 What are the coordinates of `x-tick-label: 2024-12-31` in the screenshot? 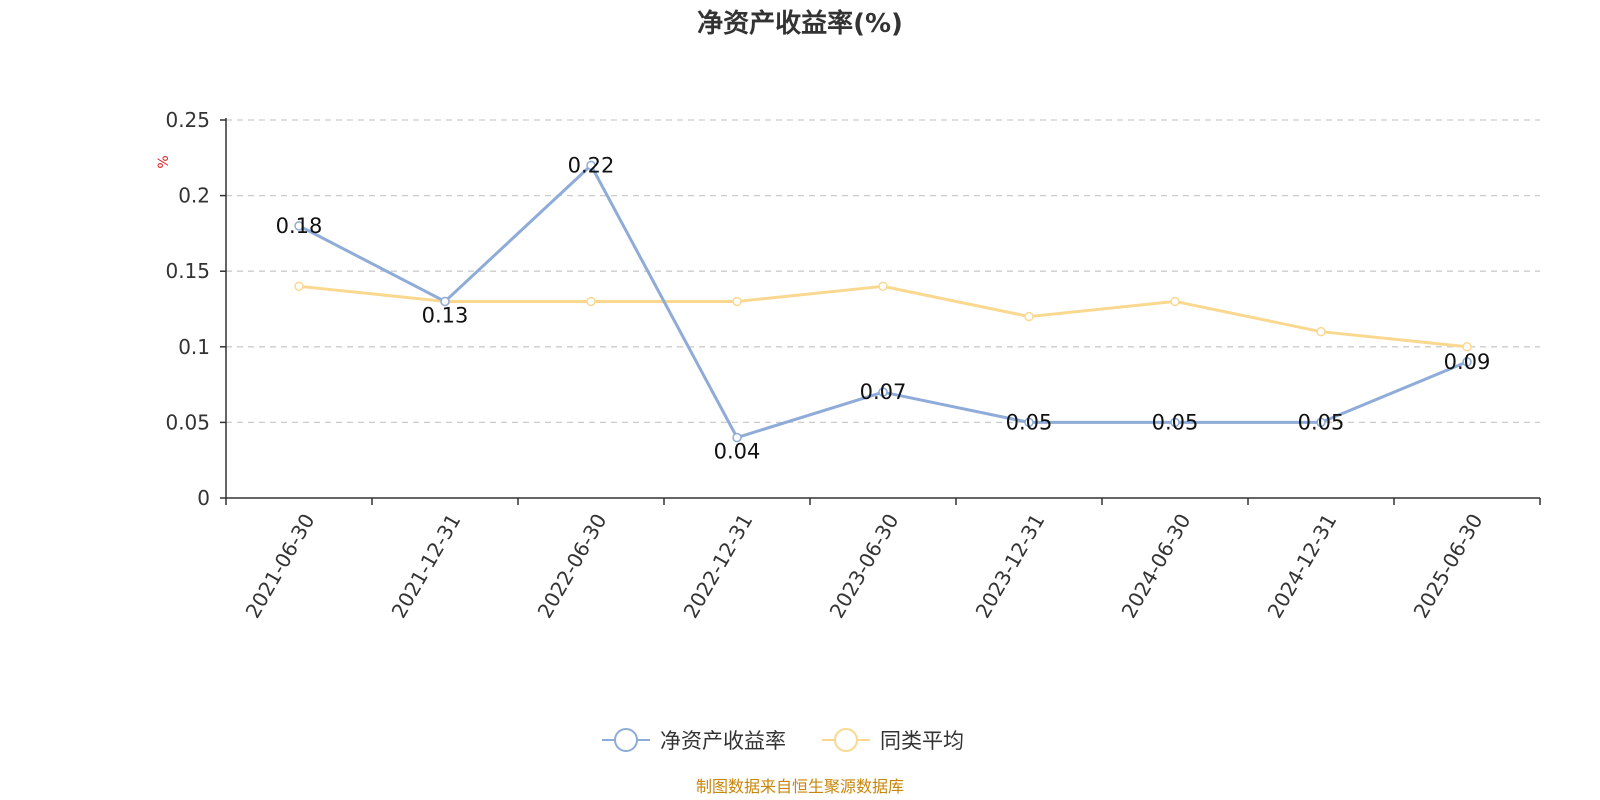 It's located at (1302, 566).